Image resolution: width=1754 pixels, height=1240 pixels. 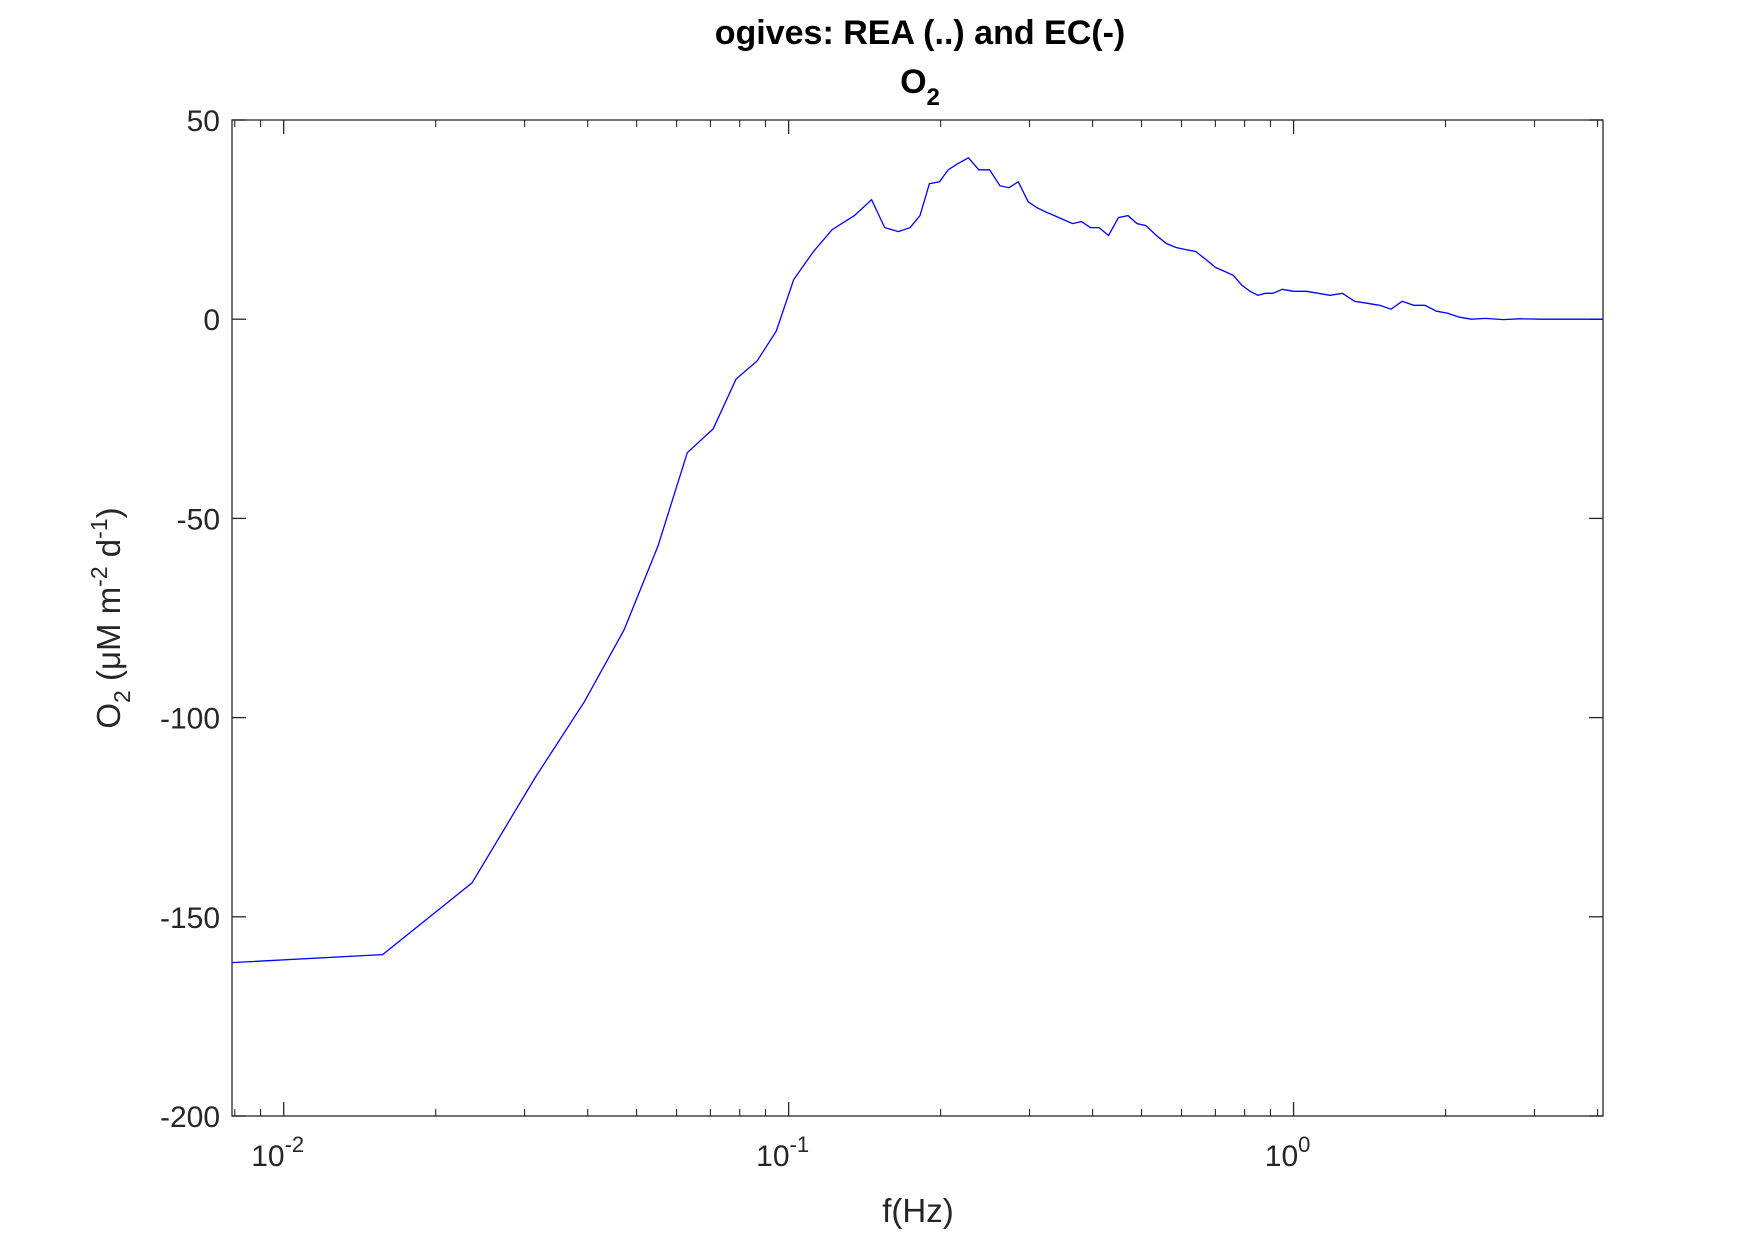 I want to click on chart-title: ogives: REA (..) and EC(-), so click(x=920, y=33).